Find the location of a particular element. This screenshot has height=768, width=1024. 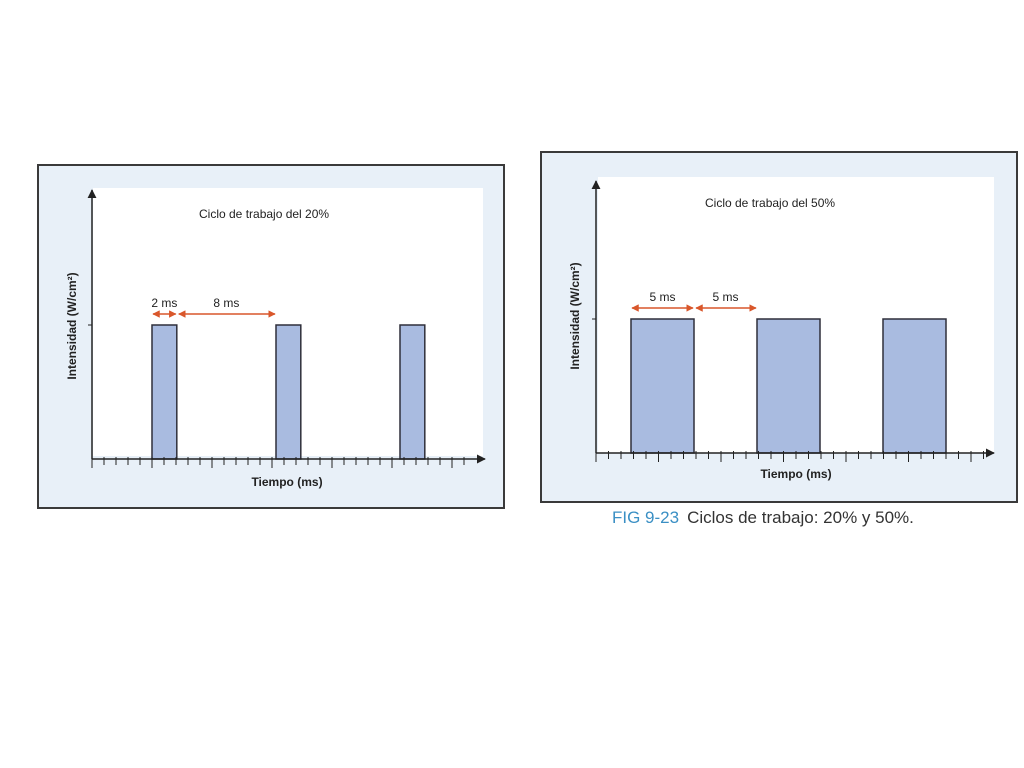

off-time-label: 5 ms is located at coordinates (725, 297).